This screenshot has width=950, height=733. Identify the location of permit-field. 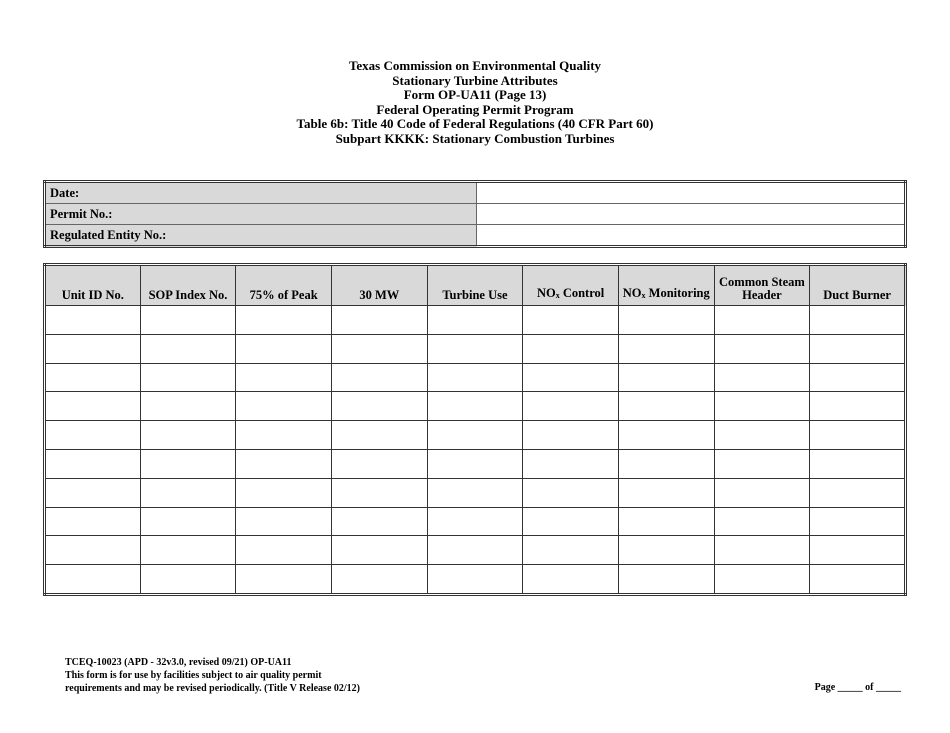
(691, 214).